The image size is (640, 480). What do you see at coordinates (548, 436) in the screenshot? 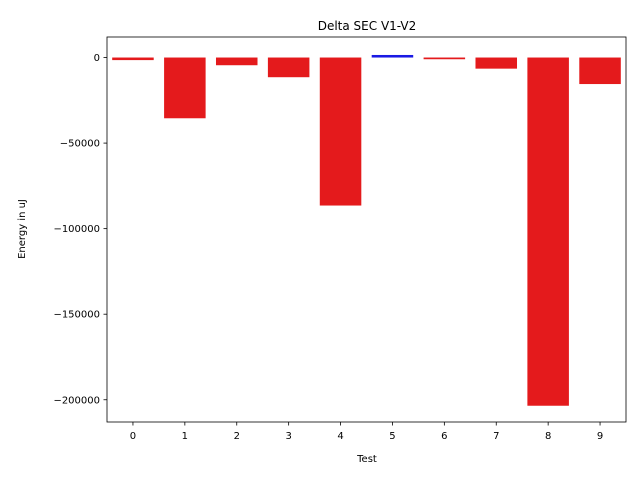
I see `x-tick-label: 8` at bounding box center [548, 436].